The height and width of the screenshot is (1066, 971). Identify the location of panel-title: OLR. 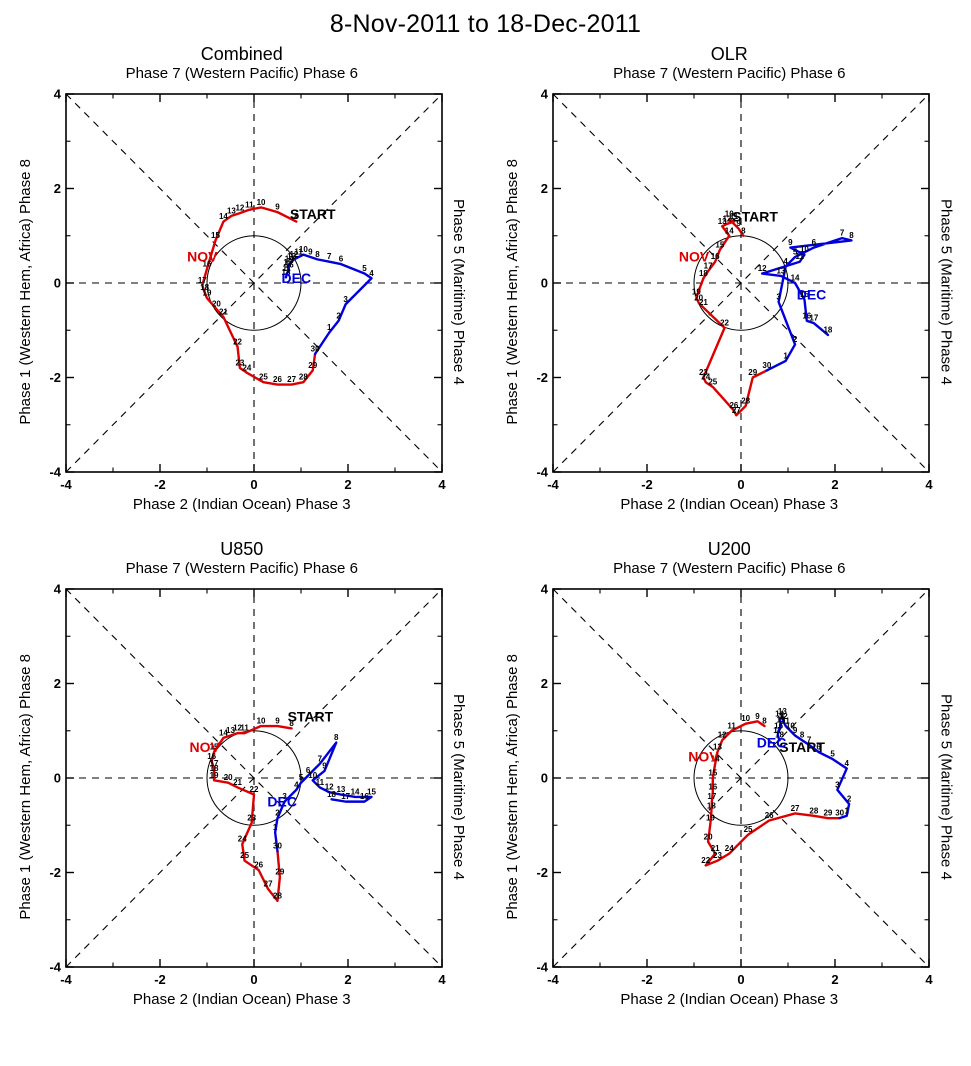
(729, 54).